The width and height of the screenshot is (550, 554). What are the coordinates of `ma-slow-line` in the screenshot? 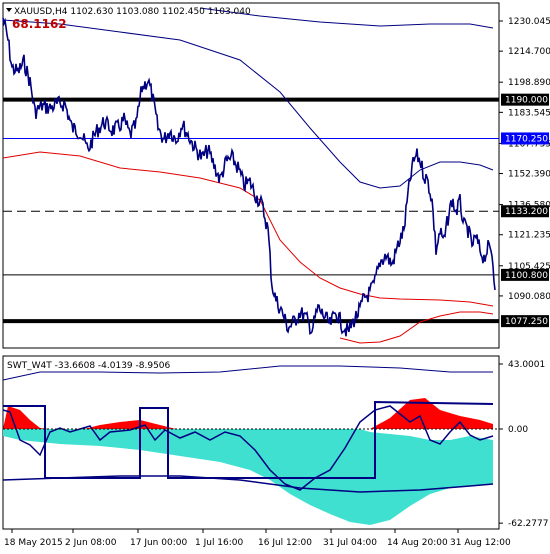 It's located at (346, 18).